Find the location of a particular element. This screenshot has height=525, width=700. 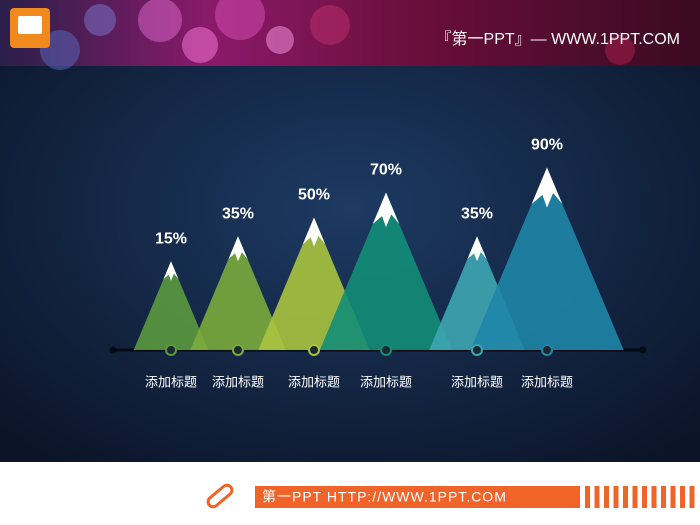

footer-text: 第一PPT HTTP://WWW.1PPT.COM is located at coordinates (384, 497).